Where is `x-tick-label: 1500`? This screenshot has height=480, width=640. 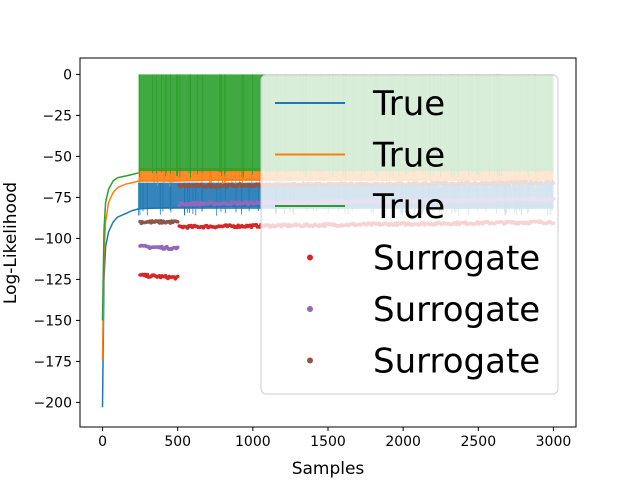 x-tick-label: 1500 is located at coordinates (328, 442).